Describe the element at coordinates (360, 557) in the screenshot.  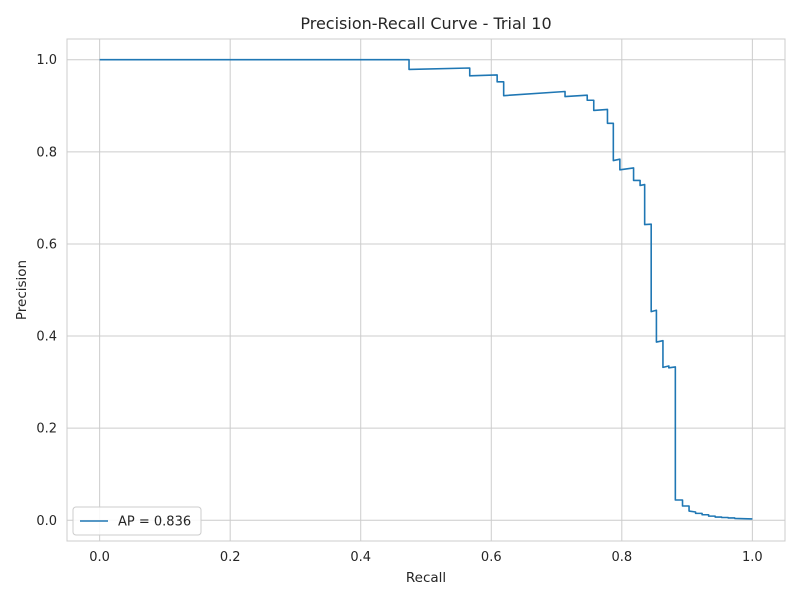
I see `x-tick-label: 0.4` at that location.